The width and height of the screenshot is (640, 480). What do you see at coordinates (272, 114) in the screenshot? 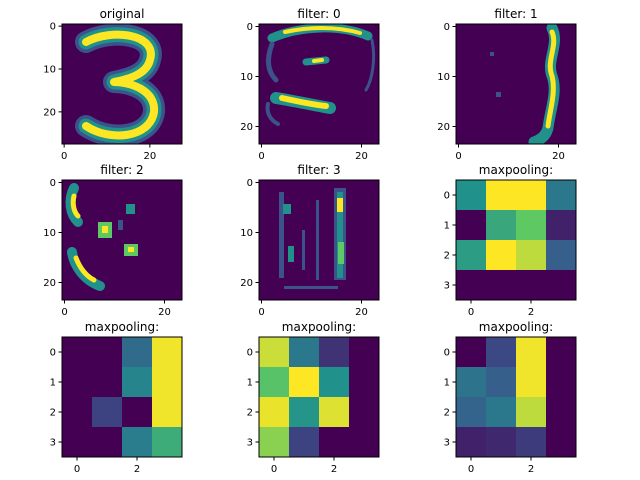
I see `edge-bottom-left` at bounding box center [272, 114].